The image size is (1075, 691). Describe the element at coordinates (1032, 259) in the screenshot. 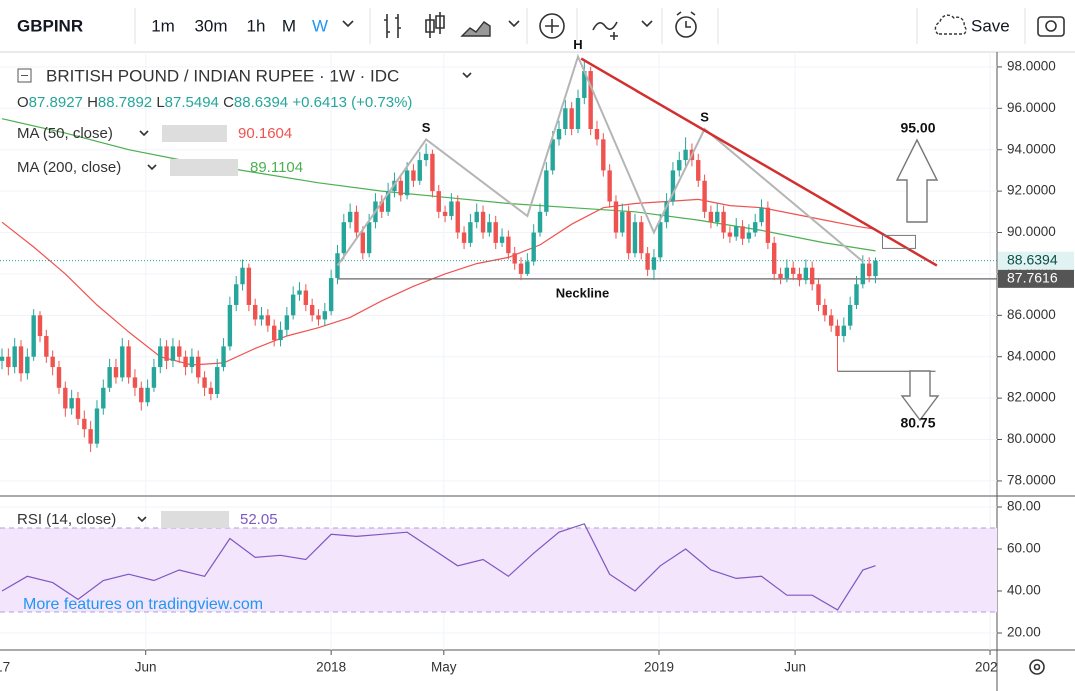

I see `price-tag-label: 88.6394` at that location.